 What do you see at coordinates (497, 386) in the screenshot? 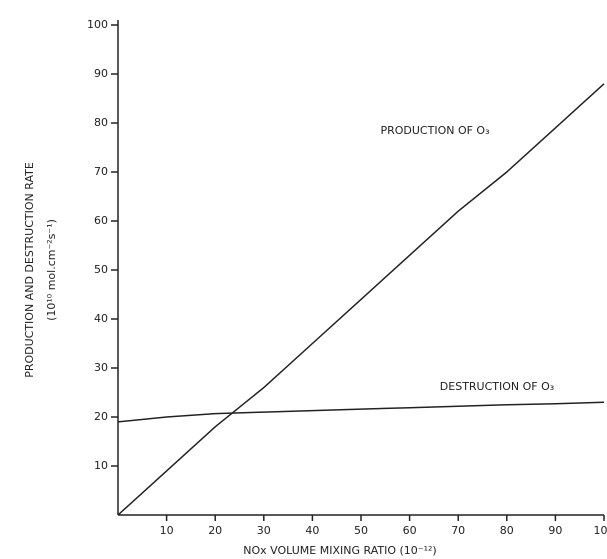
I see `series-label: DESTRUCTION OF O₃` at bounding box center [497, 386].